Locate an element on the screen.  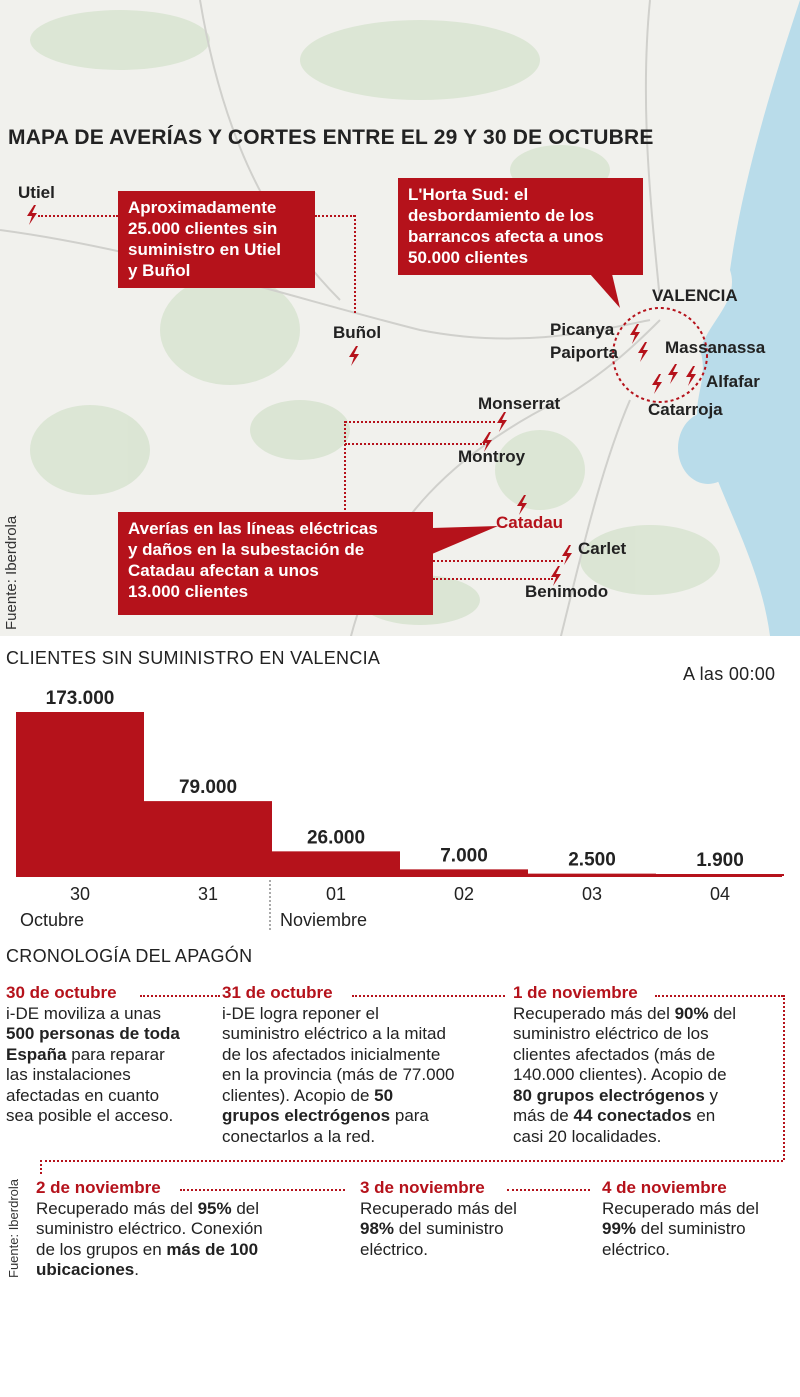
timeline-text-line: 80 grupos electrógenos y is located at coordinates (616, 1095).